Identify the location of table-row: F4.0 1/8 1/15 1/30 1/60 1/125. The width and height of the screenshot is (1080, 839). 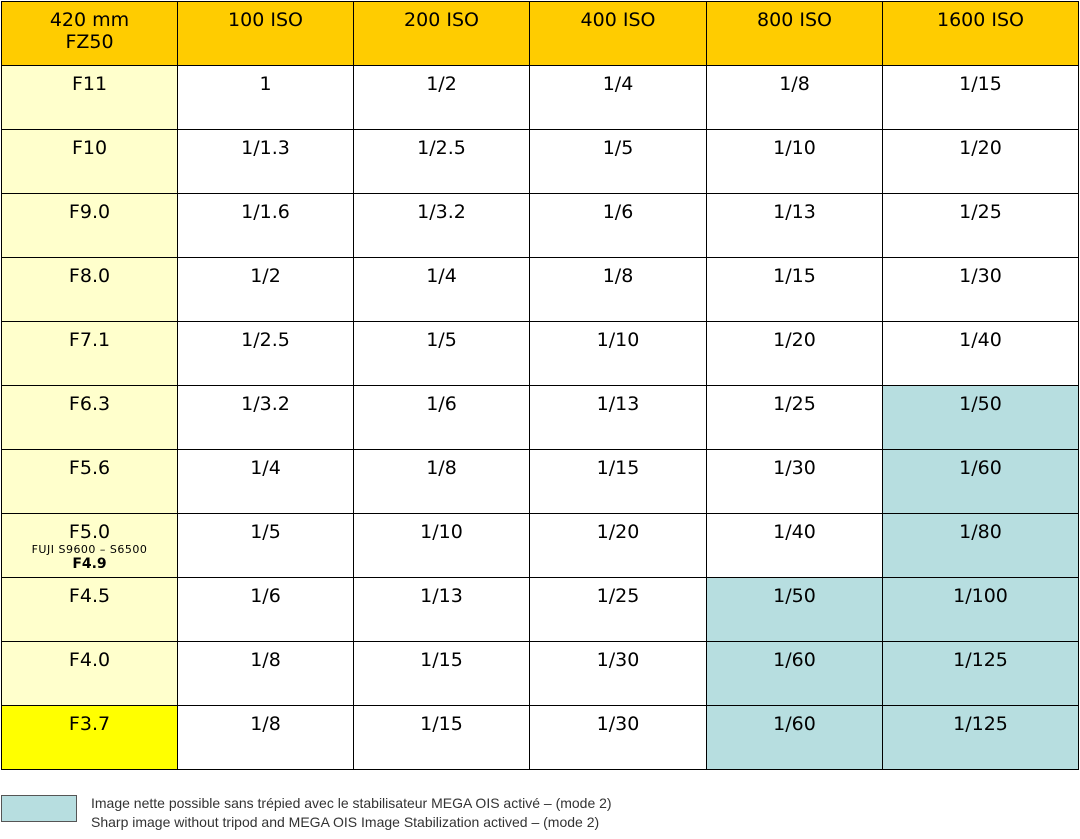
(540, 673).